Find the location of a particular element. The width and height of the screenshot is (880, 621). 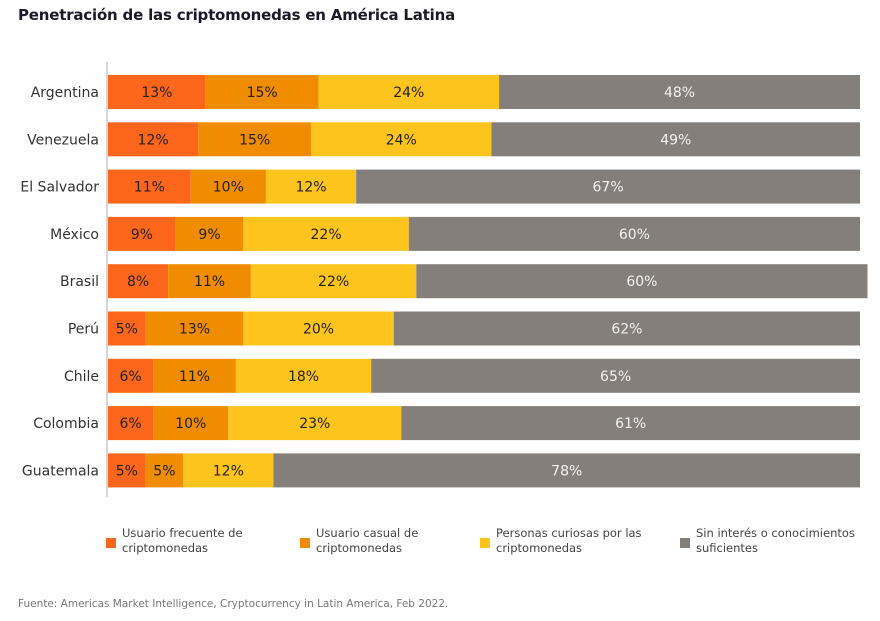

bar-row: Argentina 13% 15% 24% 48% is located at coordinates (445, 92).